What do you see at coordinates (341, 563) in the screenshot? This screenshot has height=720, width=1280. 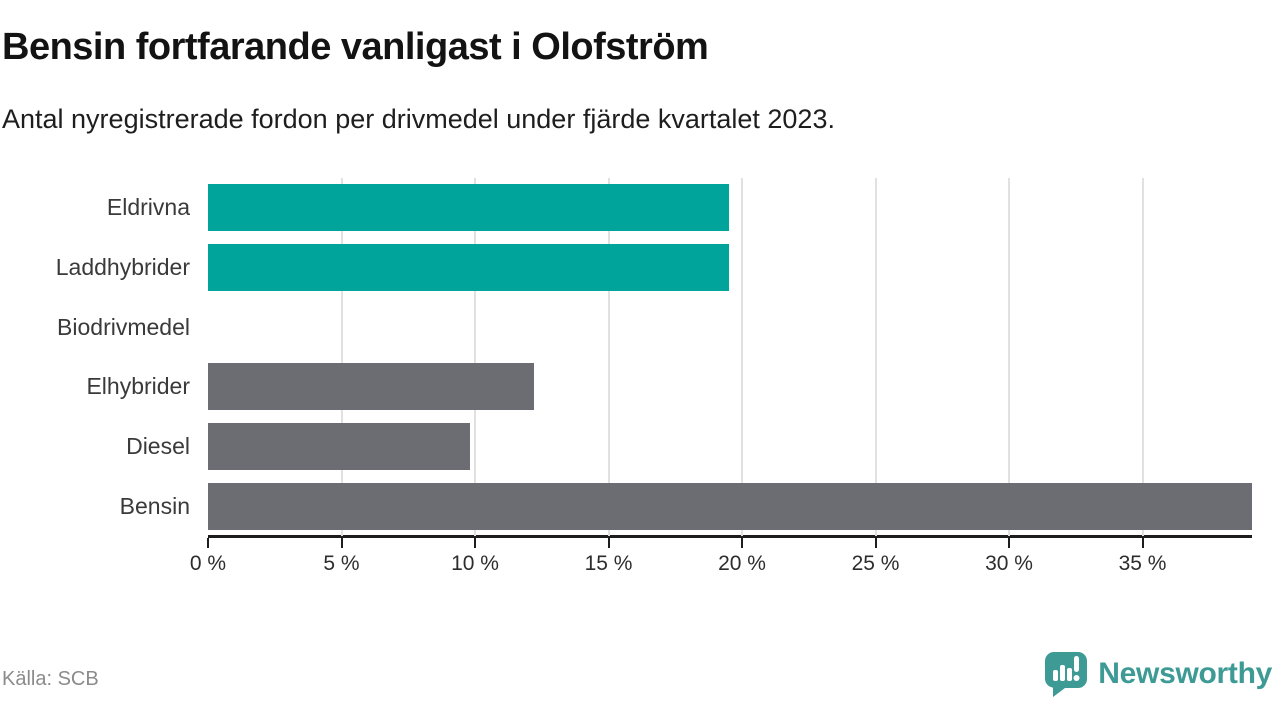 I see `x-axis-tick-label: 5 %` at bounding box center [341, 563].